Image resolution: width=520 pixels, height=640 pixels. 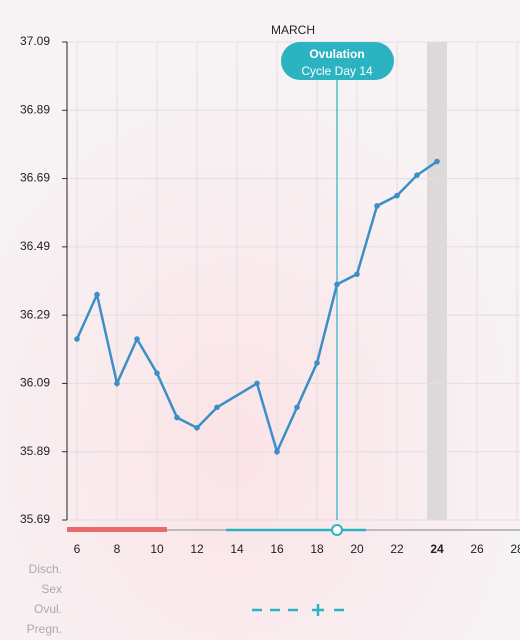 What do you see at coordinates (197, 549) in the screenshot?
I see `x-tick-label: 12` at bounding box center [197, 549].